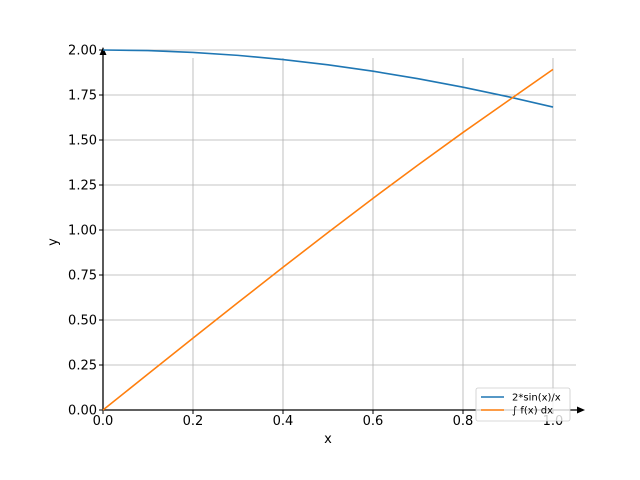  Describe the element at coordinates (82, 411) in the screenshot. I see `y-tick-label: 0.00` at that location.